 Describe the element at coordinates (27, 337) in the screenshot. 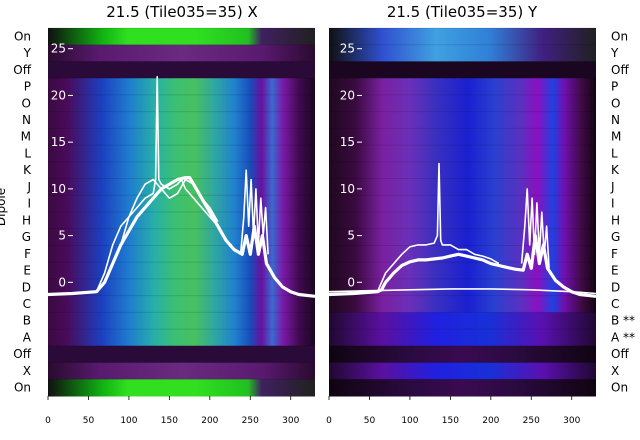

I see `dipole-label: A` at that location.